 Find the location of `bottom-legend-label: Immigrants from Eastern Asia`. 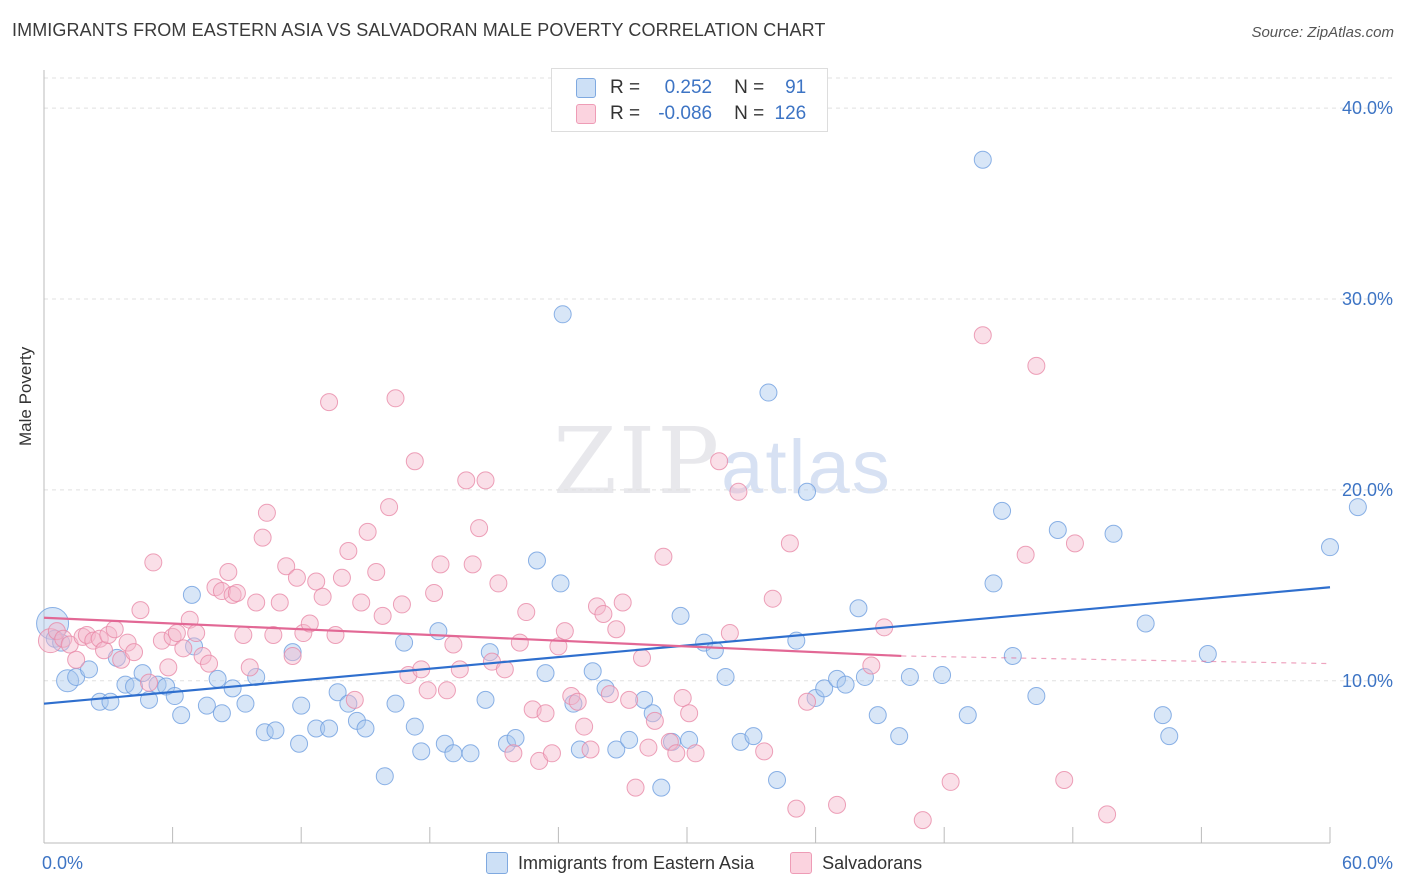

bottom-legend-label: Immigrants from Eastern Asia is located at coordinates (636, 862).